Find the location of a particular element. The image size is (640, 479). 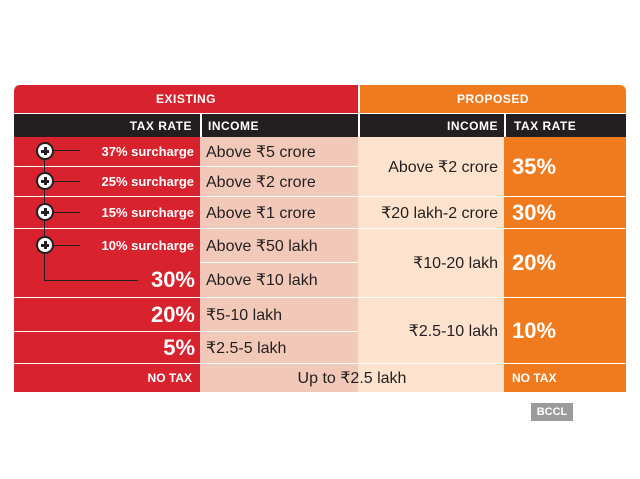

surcharge-label: 25% surcharge is located at coordinates (137, 181).